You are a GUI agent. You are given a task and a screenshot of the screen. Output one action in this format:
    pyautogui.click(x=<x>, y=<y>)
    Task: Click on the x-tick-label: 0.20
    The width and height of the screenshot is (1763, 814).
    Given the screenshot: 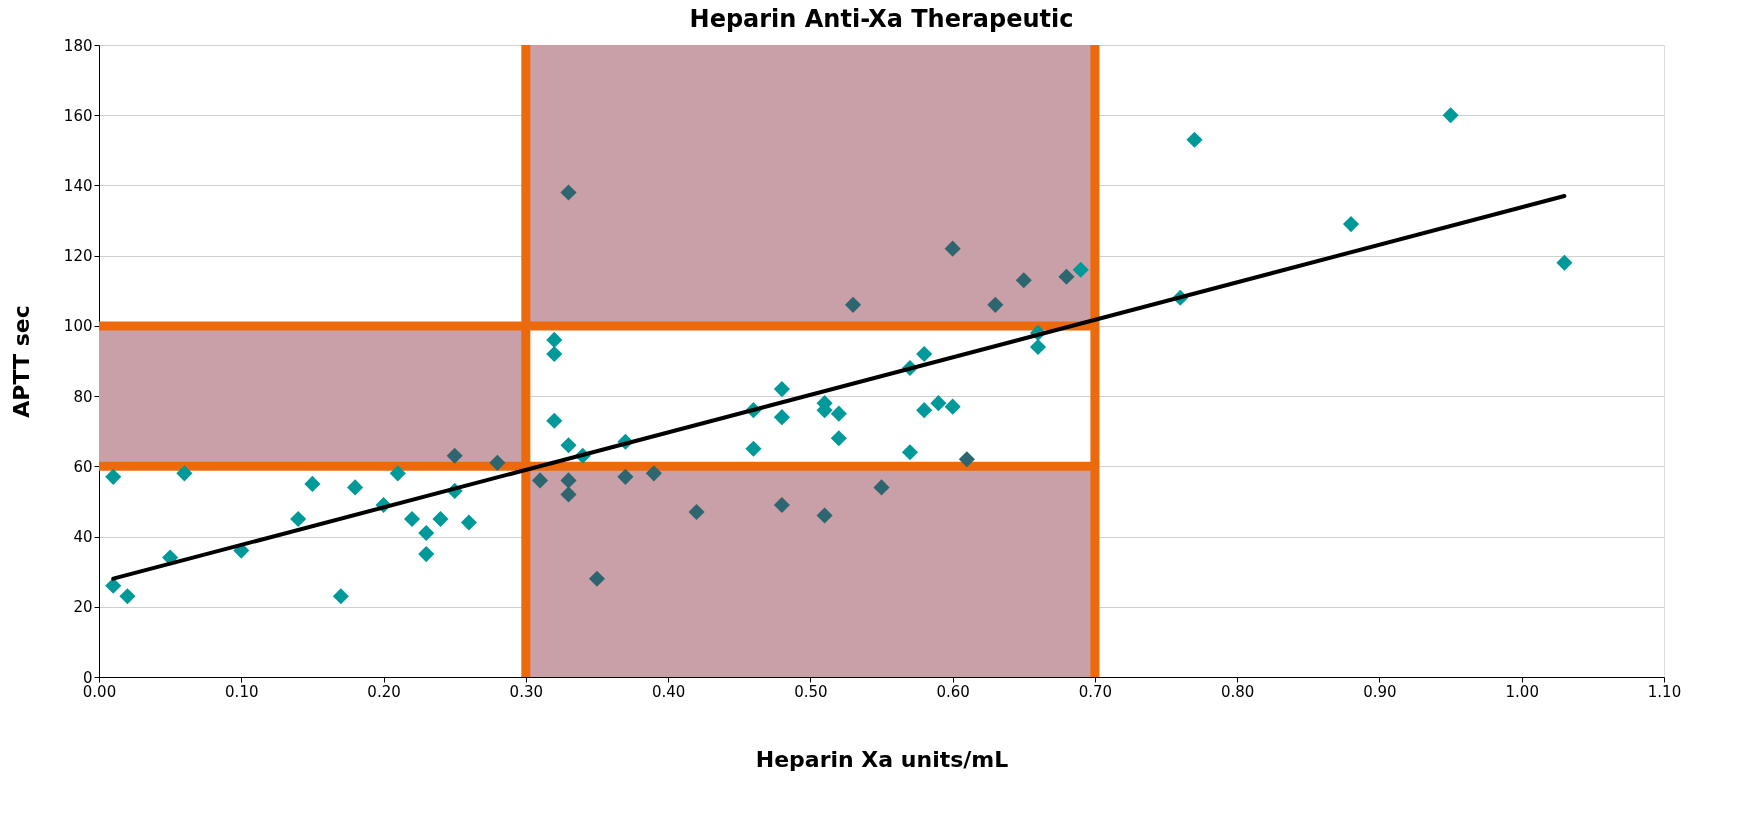 What is the action you would take?
    pyautogui.click(x=384, y=691)
    